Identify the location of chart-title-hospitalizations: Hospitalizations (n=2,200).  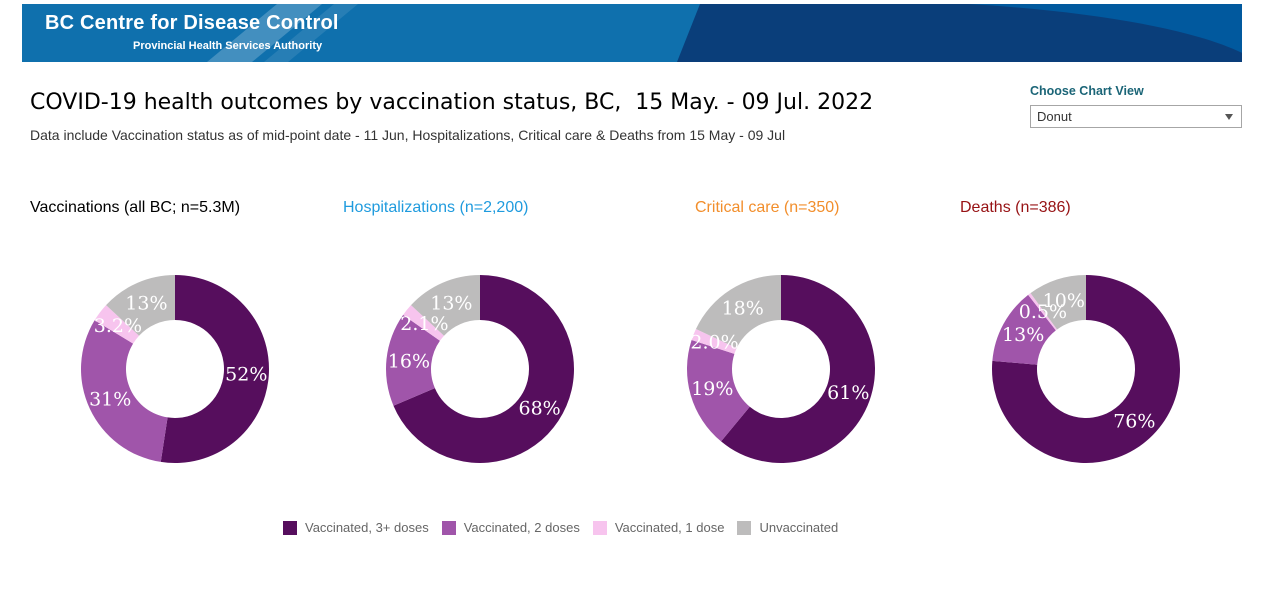
(436, 207).